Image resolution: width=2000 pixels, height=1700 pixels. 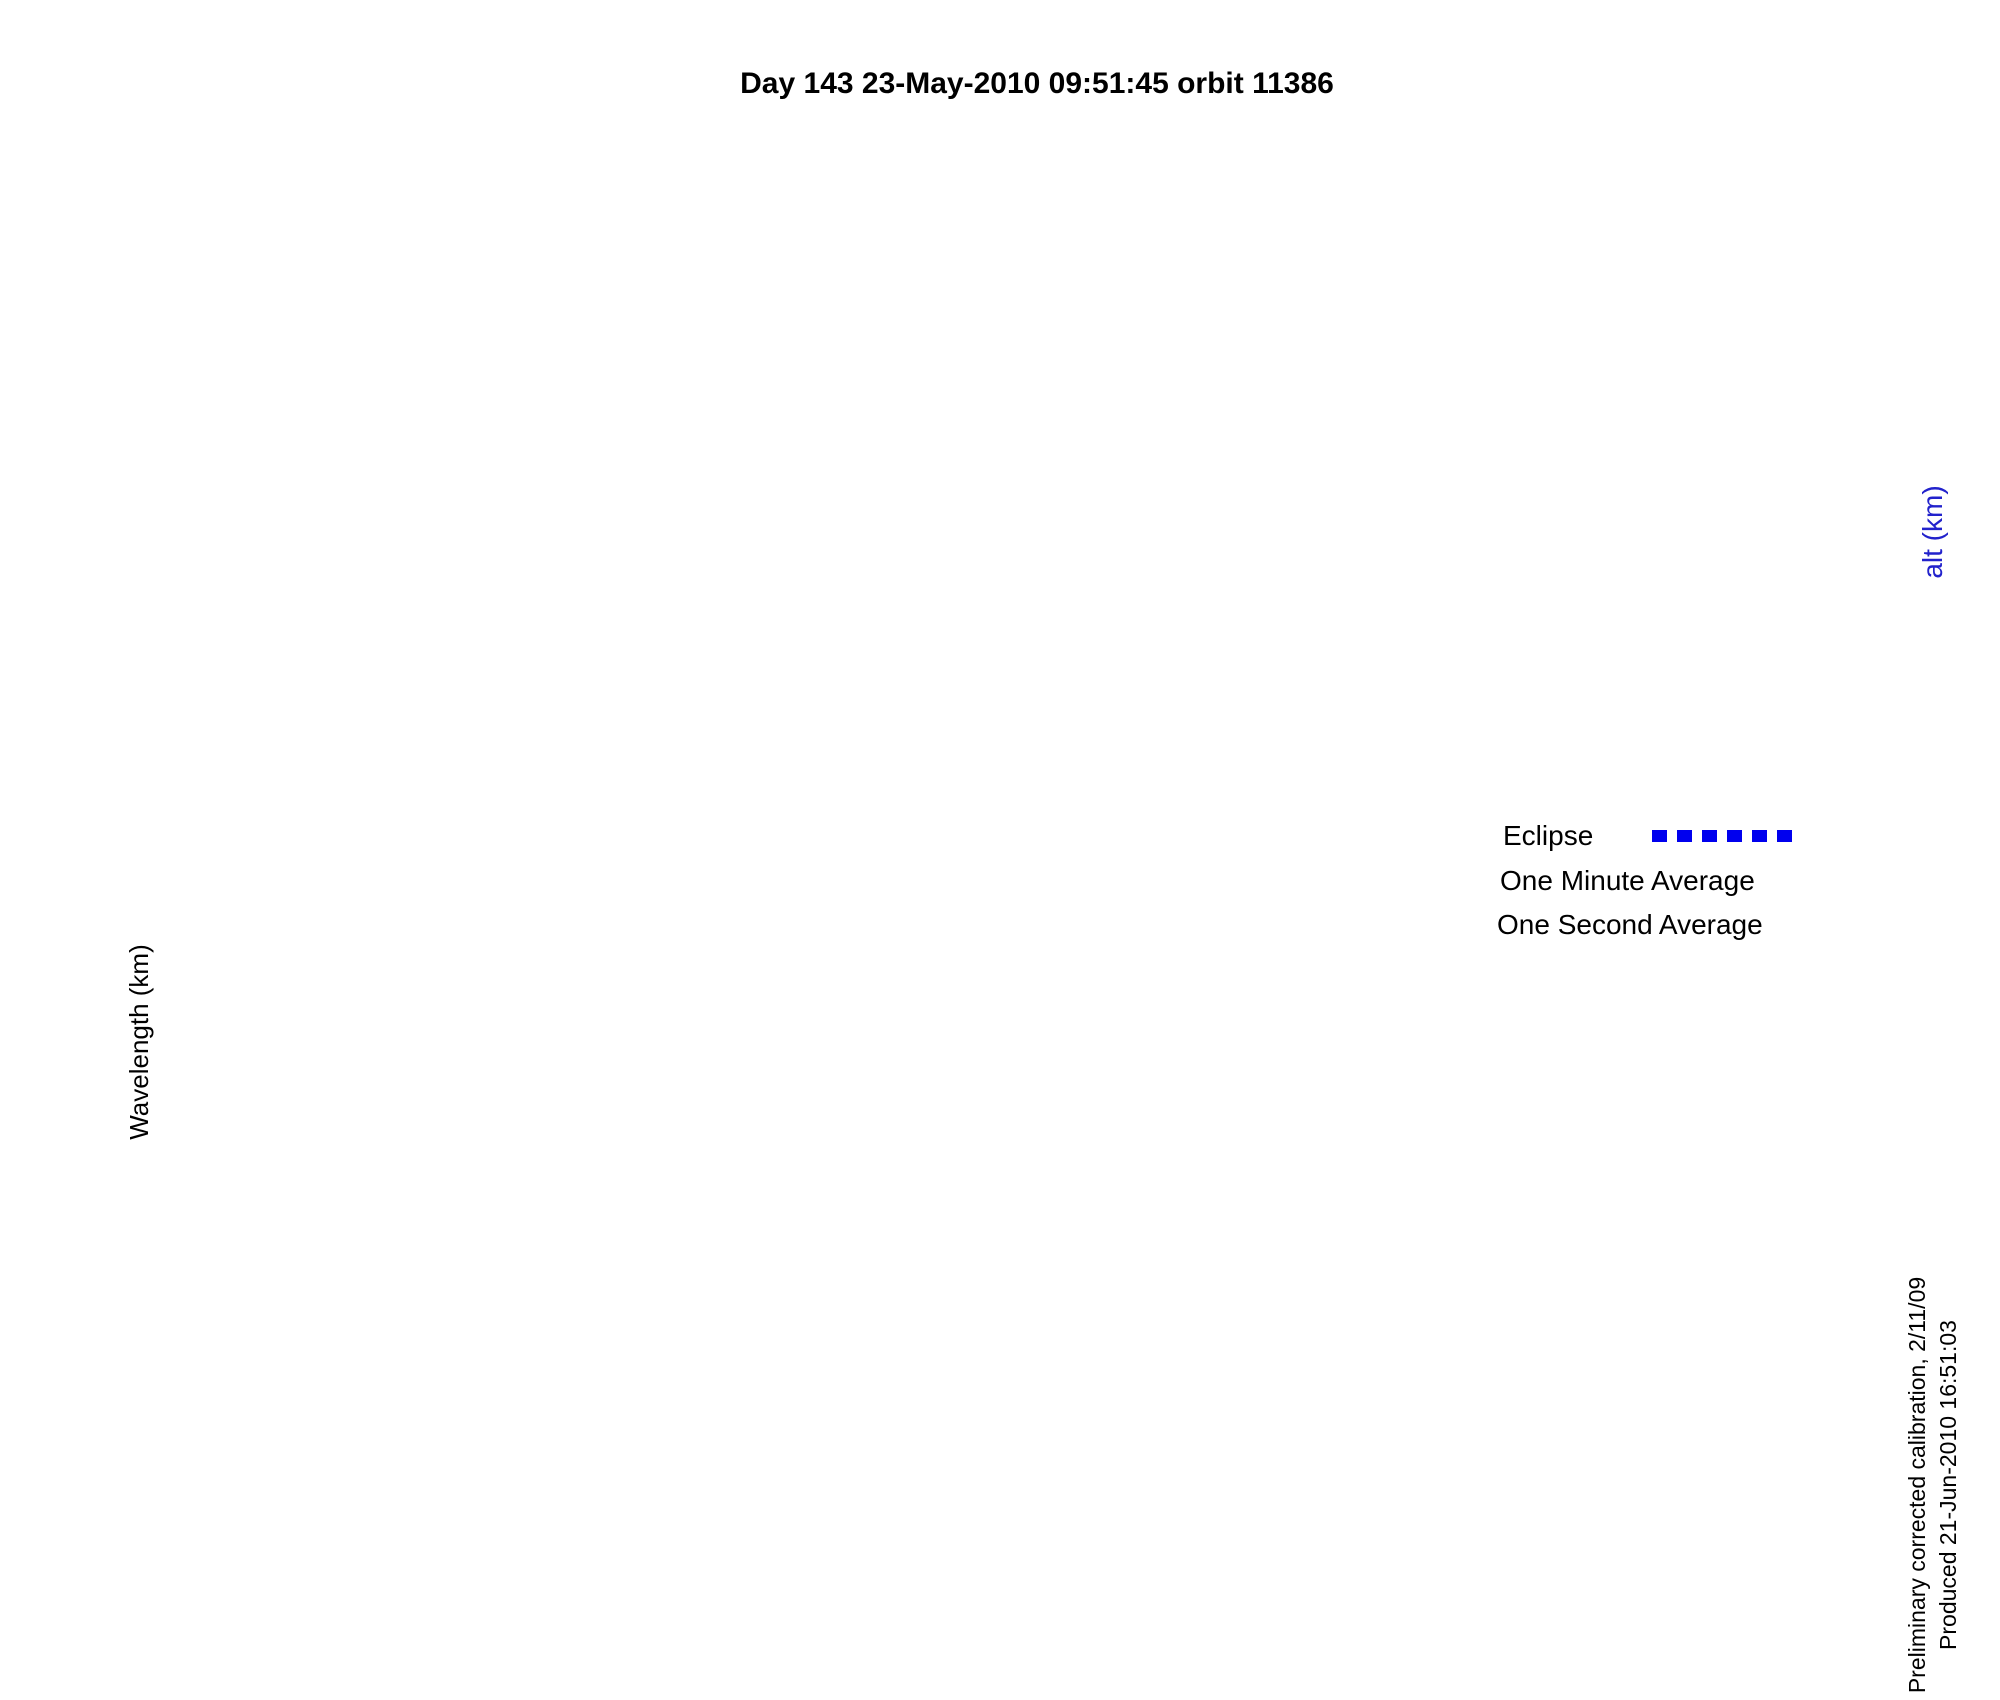 What do you see at coordinates (139, 1042) in the screenshot?
I see `wavelength-axis-label: Wavelength (km)` at bounding box center [139, 1042].